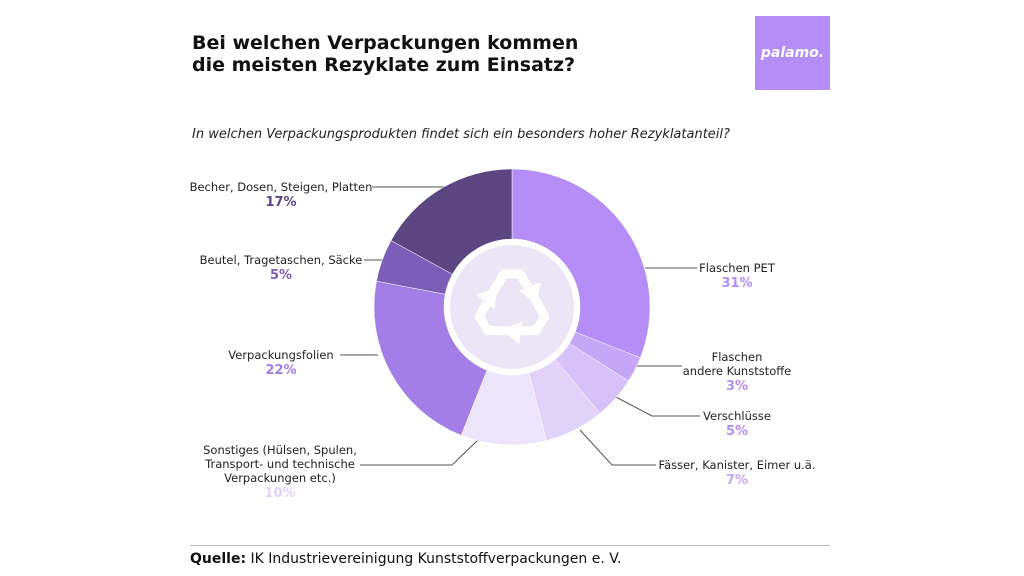  I want to click on source-label: Quelle:, so click(218, 559).